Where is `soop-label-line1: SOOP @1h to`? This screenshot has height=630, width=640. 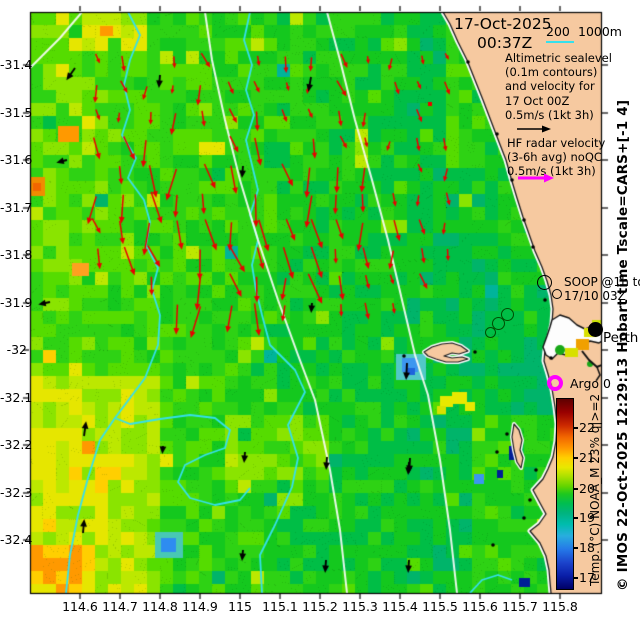
soop-label-line1: SOOP @1h to is located at coordinates (602, 282).